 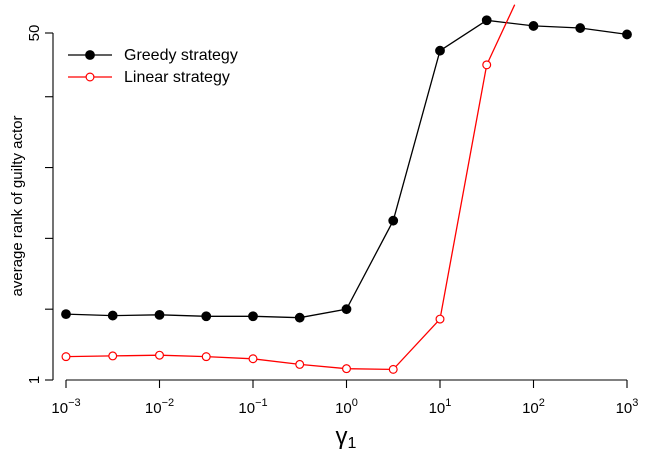 What do you see at coordinates (74, 403) in the screenshot?
I see `x-tick-exponent: −3` at bounding box center [74, 403].